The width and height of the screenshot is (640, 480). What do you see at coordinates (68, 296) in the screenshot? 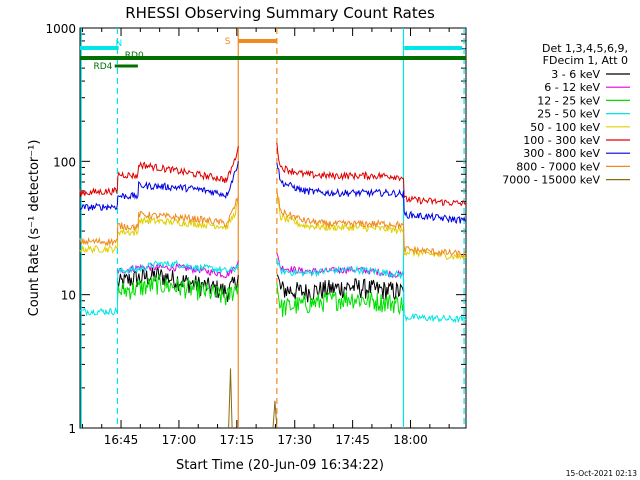
I see `y-tick-label: 10` at bounding box center [68, 296].